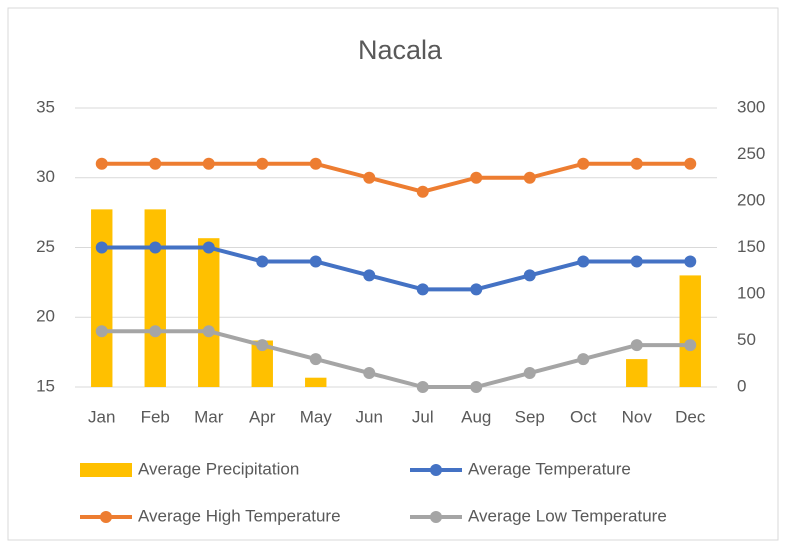  Describe the element at coordinates (45, 246) in the screenshot. I see `y-tick-label: 25` at that location.